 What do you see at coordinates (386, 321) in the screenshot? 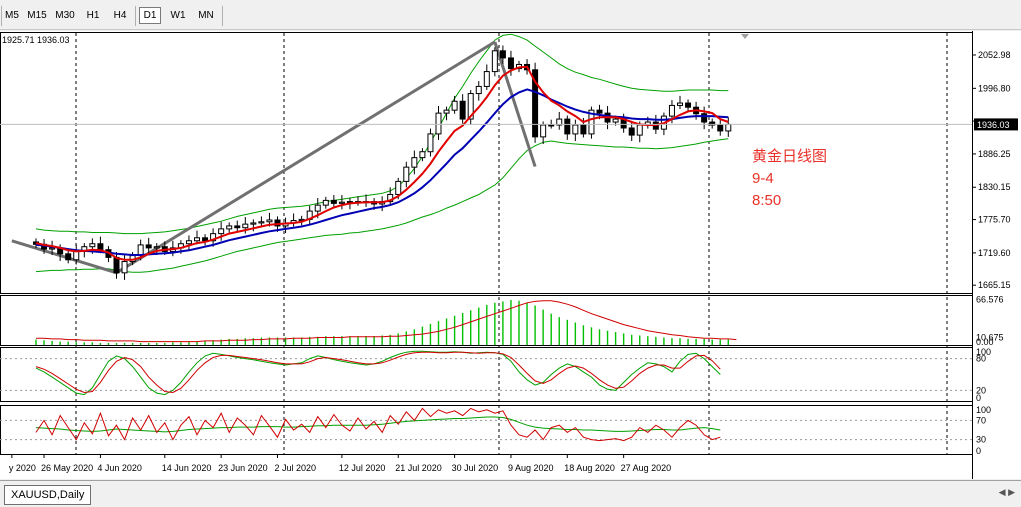
I see `histogram-signal-line` at bounding box center [386, 321].